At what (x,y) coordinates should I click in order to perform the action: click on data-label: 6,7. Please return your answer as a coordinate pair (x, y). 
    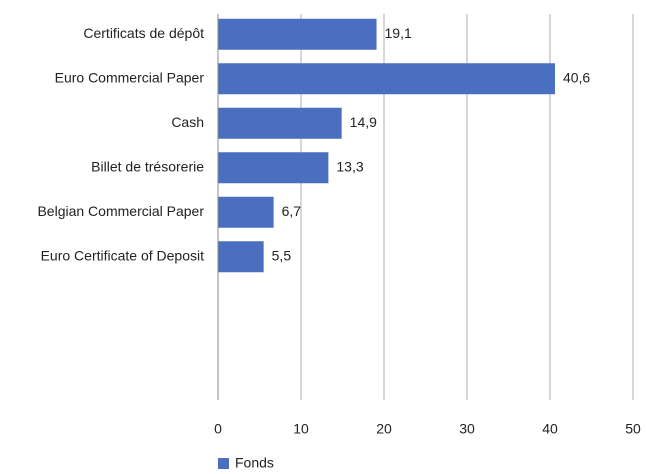
    Looking at the image, I should click on (292, 211).